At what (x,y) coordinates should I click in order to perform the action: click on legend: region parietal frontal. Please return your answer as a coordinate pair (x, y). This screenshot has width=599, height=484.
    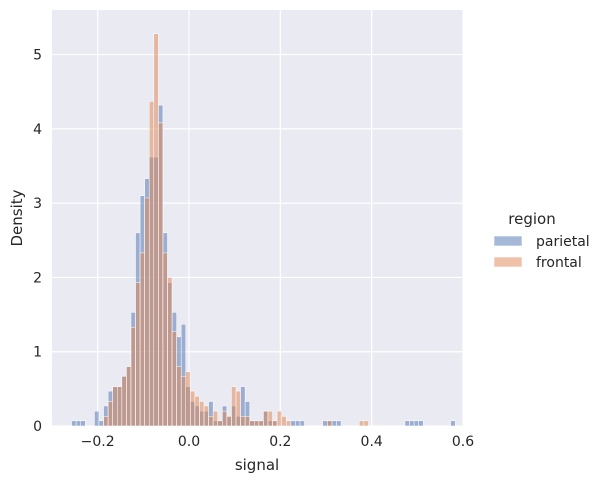
    Looking at the image, I should click on (541, 240).